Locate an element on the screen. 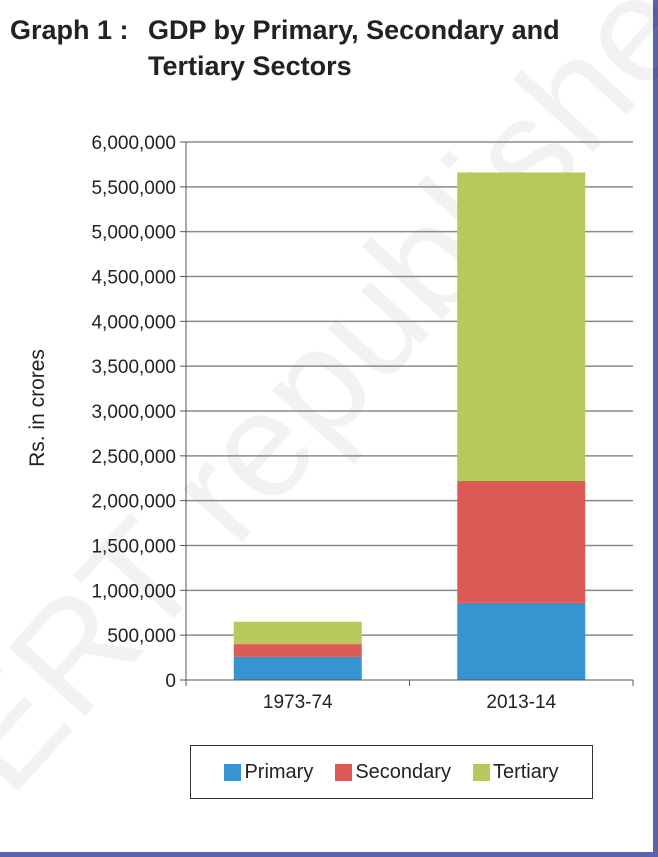  x-axis-ticks: 1973-74 2013-14 is located at coordinates (409, 696).